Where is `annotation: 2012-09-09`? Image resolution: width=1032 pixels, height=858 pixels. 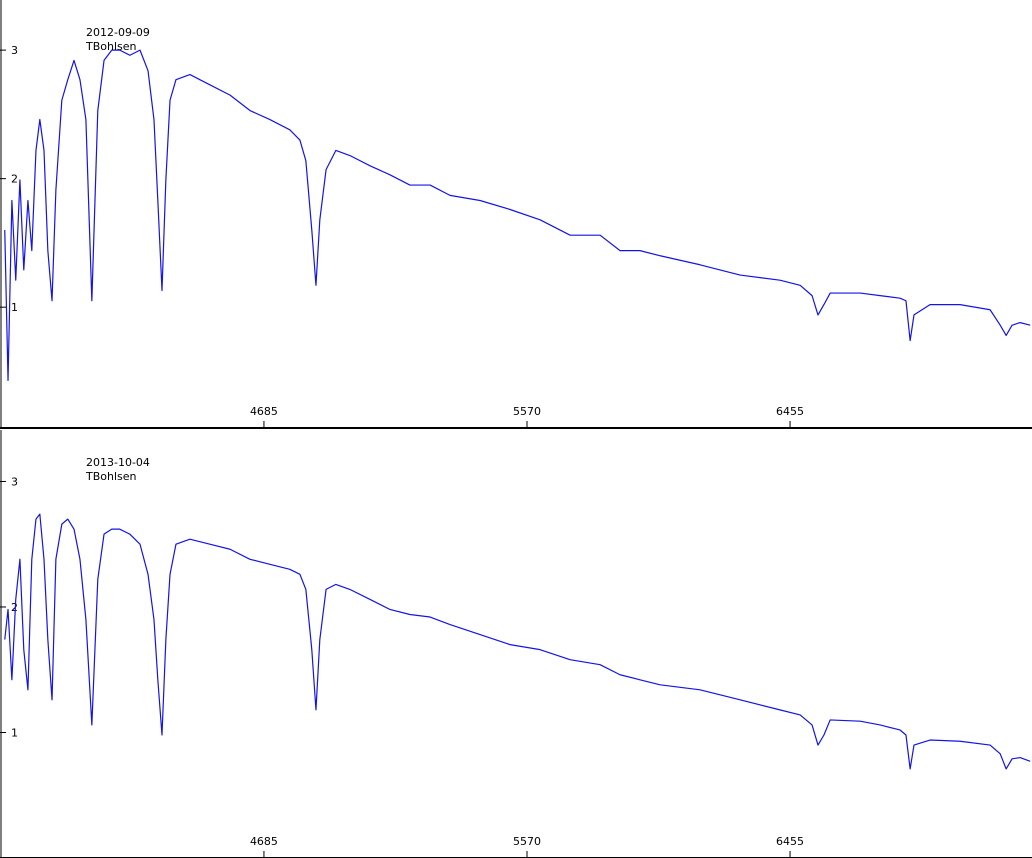 annotation: 2012-09-09 is located at coordinates (118, 32).